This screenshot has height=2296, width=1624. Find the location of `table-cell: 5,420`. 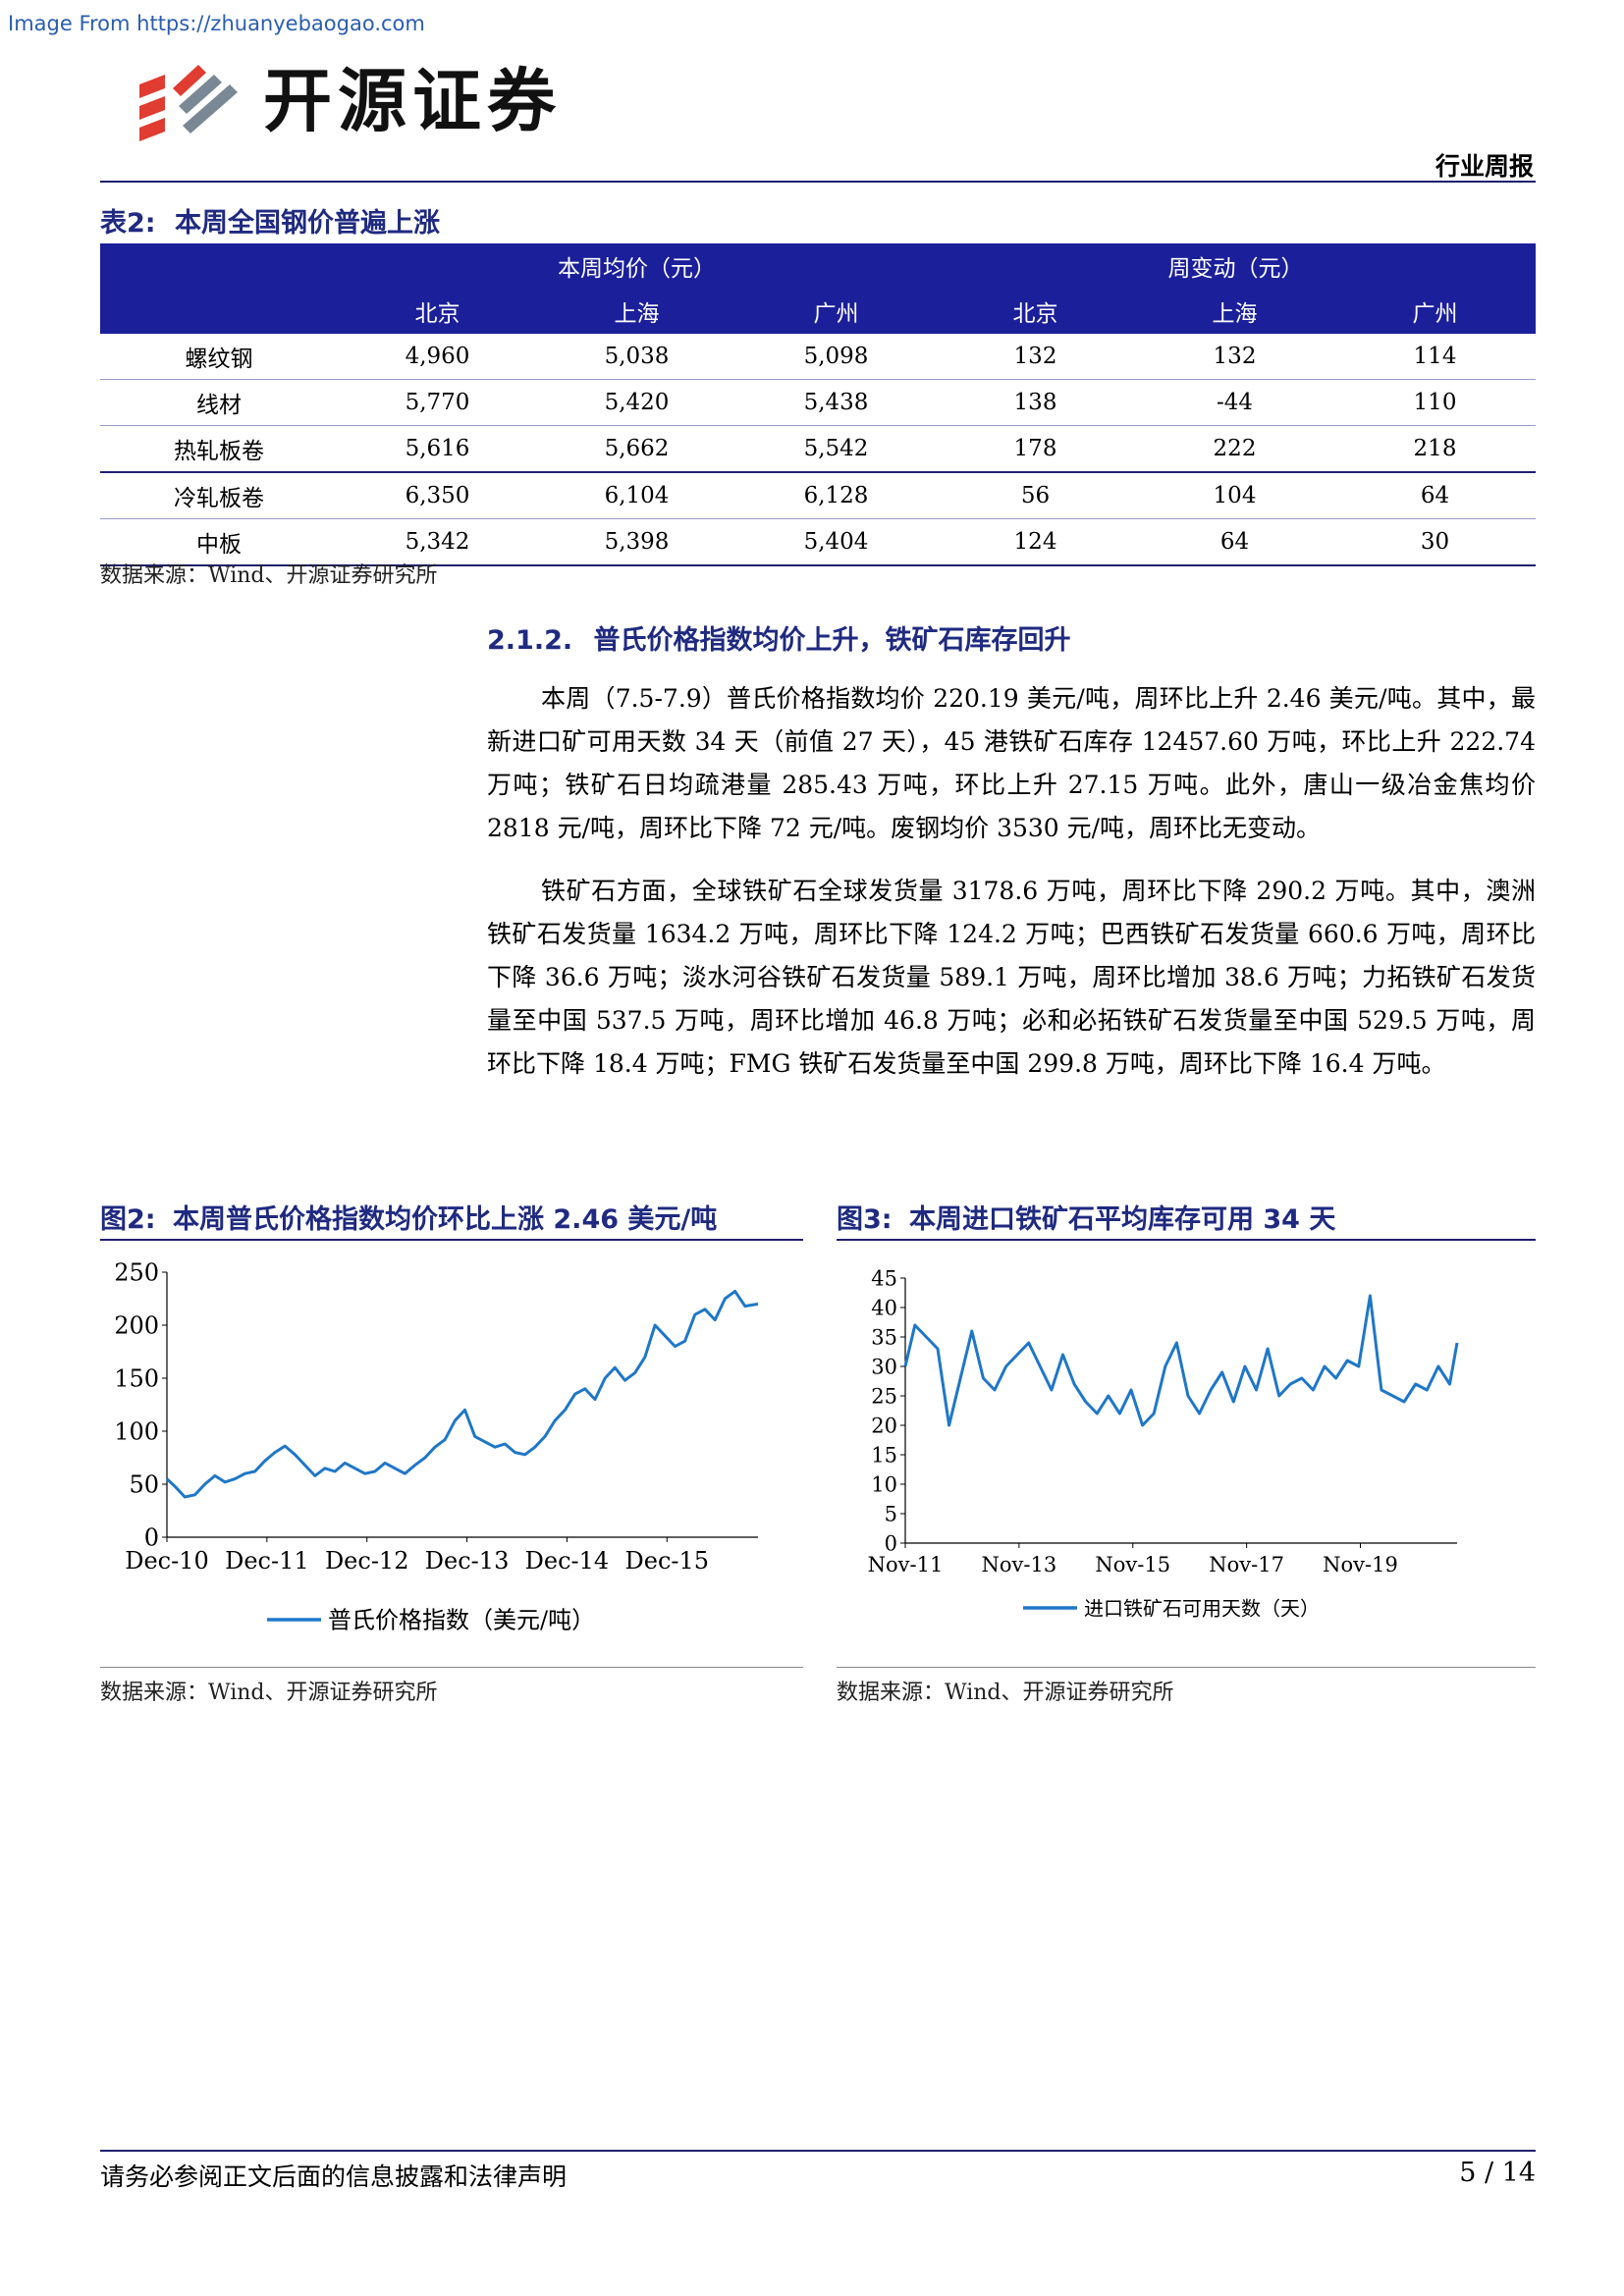

table-cell: 5,420 is located at coordinates (636, 402).